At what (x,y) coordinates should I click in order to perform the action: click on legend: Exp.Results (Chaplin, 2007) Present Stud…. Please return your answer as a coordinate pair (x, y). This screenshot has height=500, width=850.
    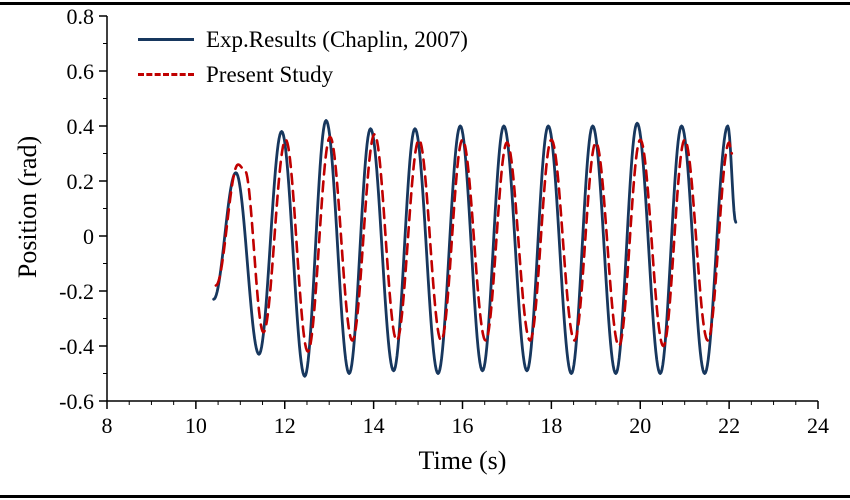
    Looking at the image, I should click on (303, 57).